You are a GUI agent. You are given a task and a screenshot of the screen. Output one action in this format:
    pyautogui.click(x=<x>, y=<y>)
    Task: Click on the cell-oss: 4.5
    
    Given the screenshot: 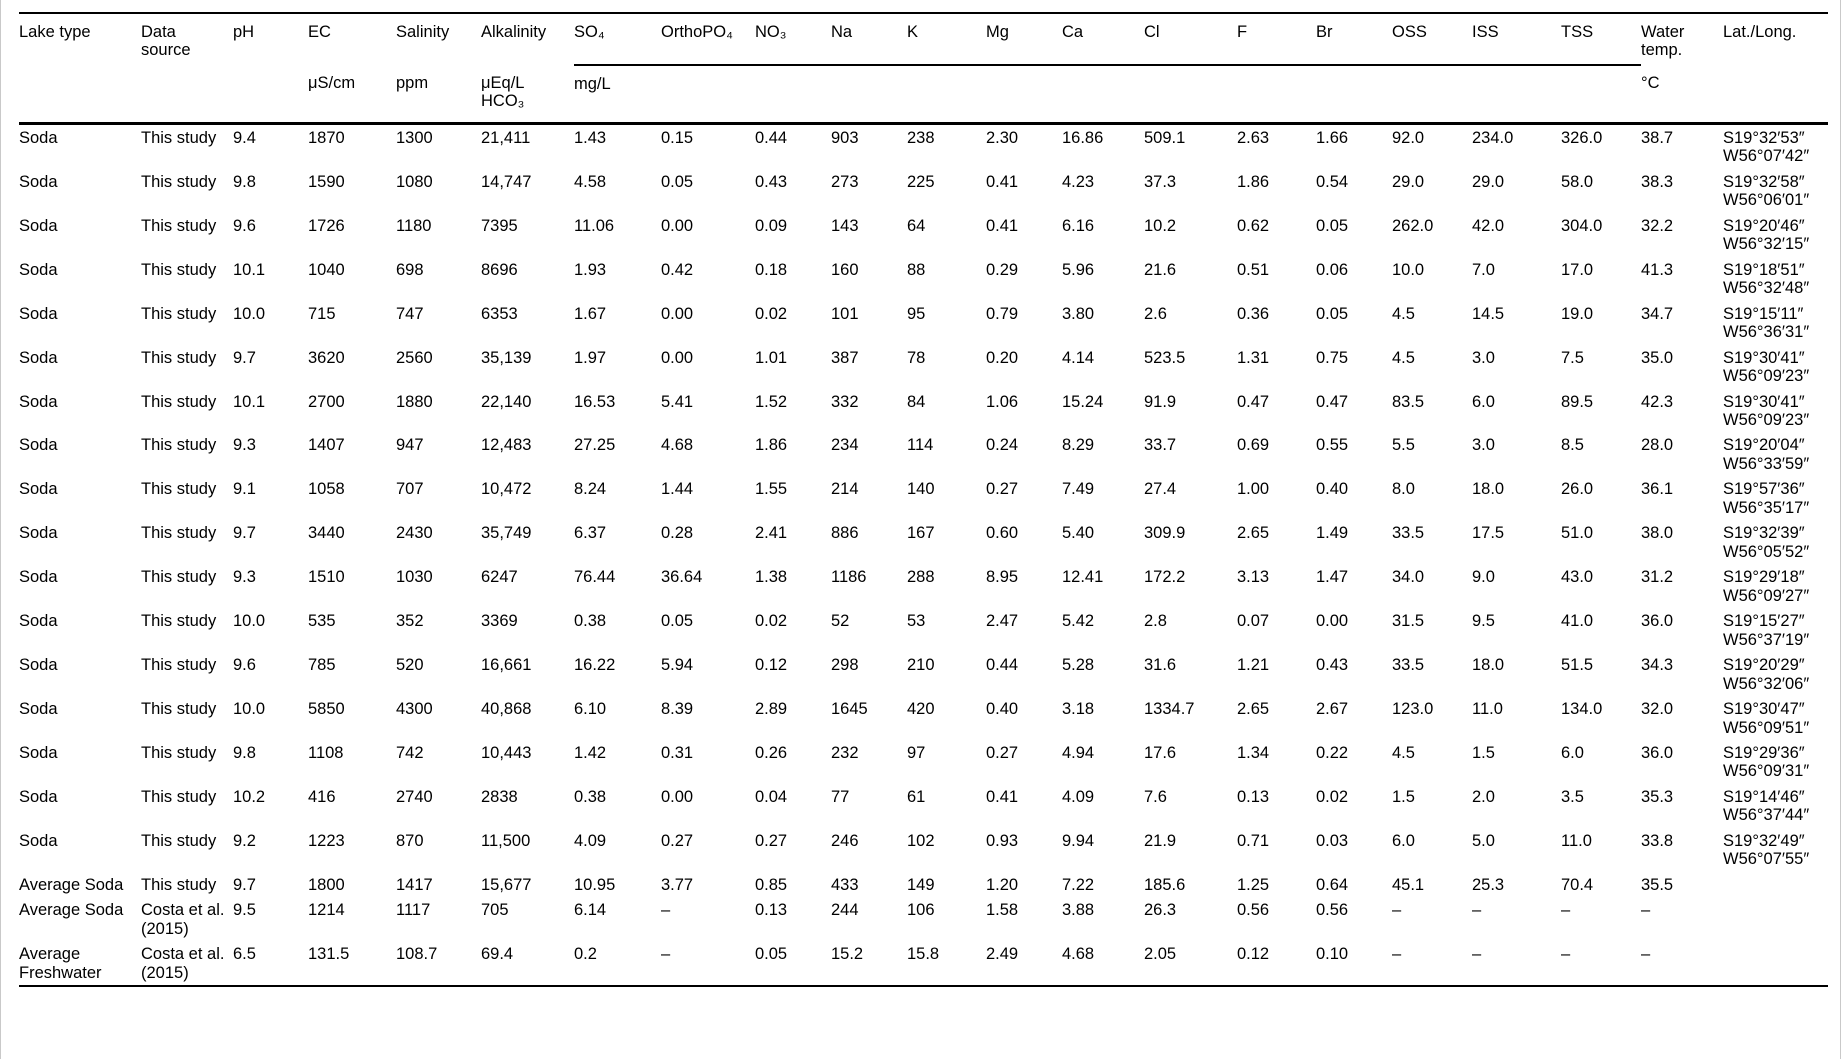 What is the action you would take?
    pyautogui.click(x=1403, y=313)
    